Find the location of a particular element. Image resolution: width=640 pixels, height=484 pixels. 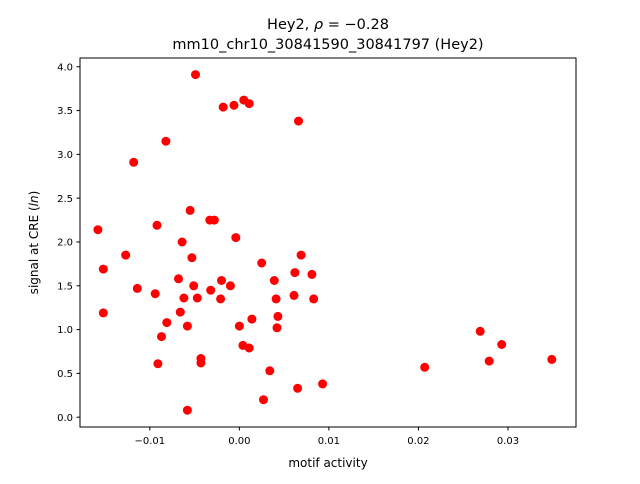

ylabel-suffix: ) is located at coordinates (34, 193).